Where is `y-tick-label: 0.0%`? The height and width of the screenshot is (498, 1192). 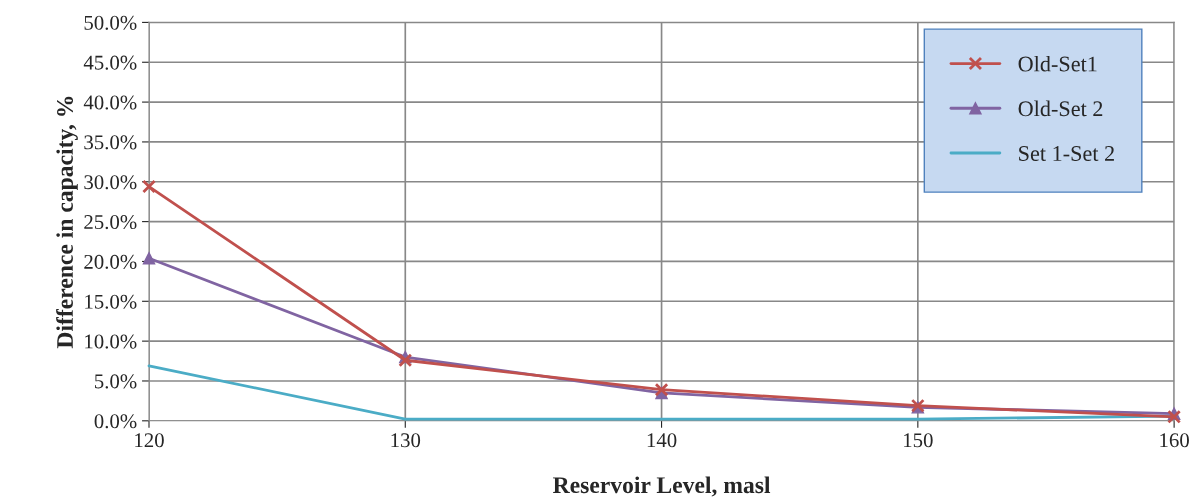 y-tick-label: 0.0% is located at coordinates (115, 421).